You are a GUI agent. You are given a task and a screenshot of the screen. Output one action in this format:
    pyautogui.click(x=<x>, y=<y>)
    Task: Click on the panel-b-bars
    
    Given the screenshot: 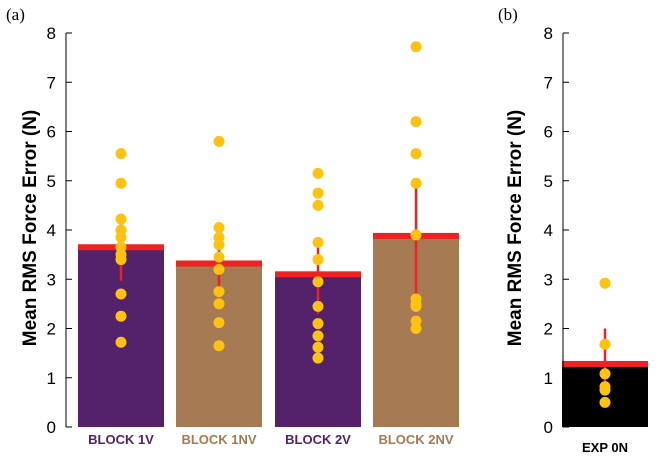 What is the action you would take?
    pyautogui.click(x=605, y=352)
    